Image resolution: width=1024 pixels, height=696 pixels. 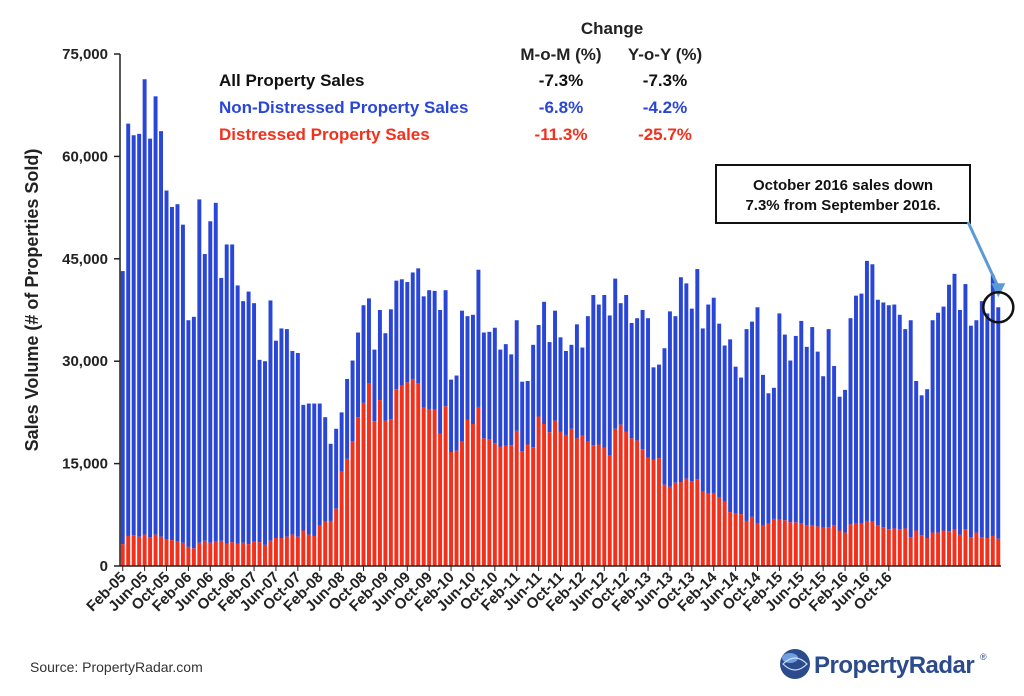 What do you see at coordinates (324, 134) in the screenshot?
I see `legend-row-label: Distressed Property Sales` at bounding box center [324, 134].